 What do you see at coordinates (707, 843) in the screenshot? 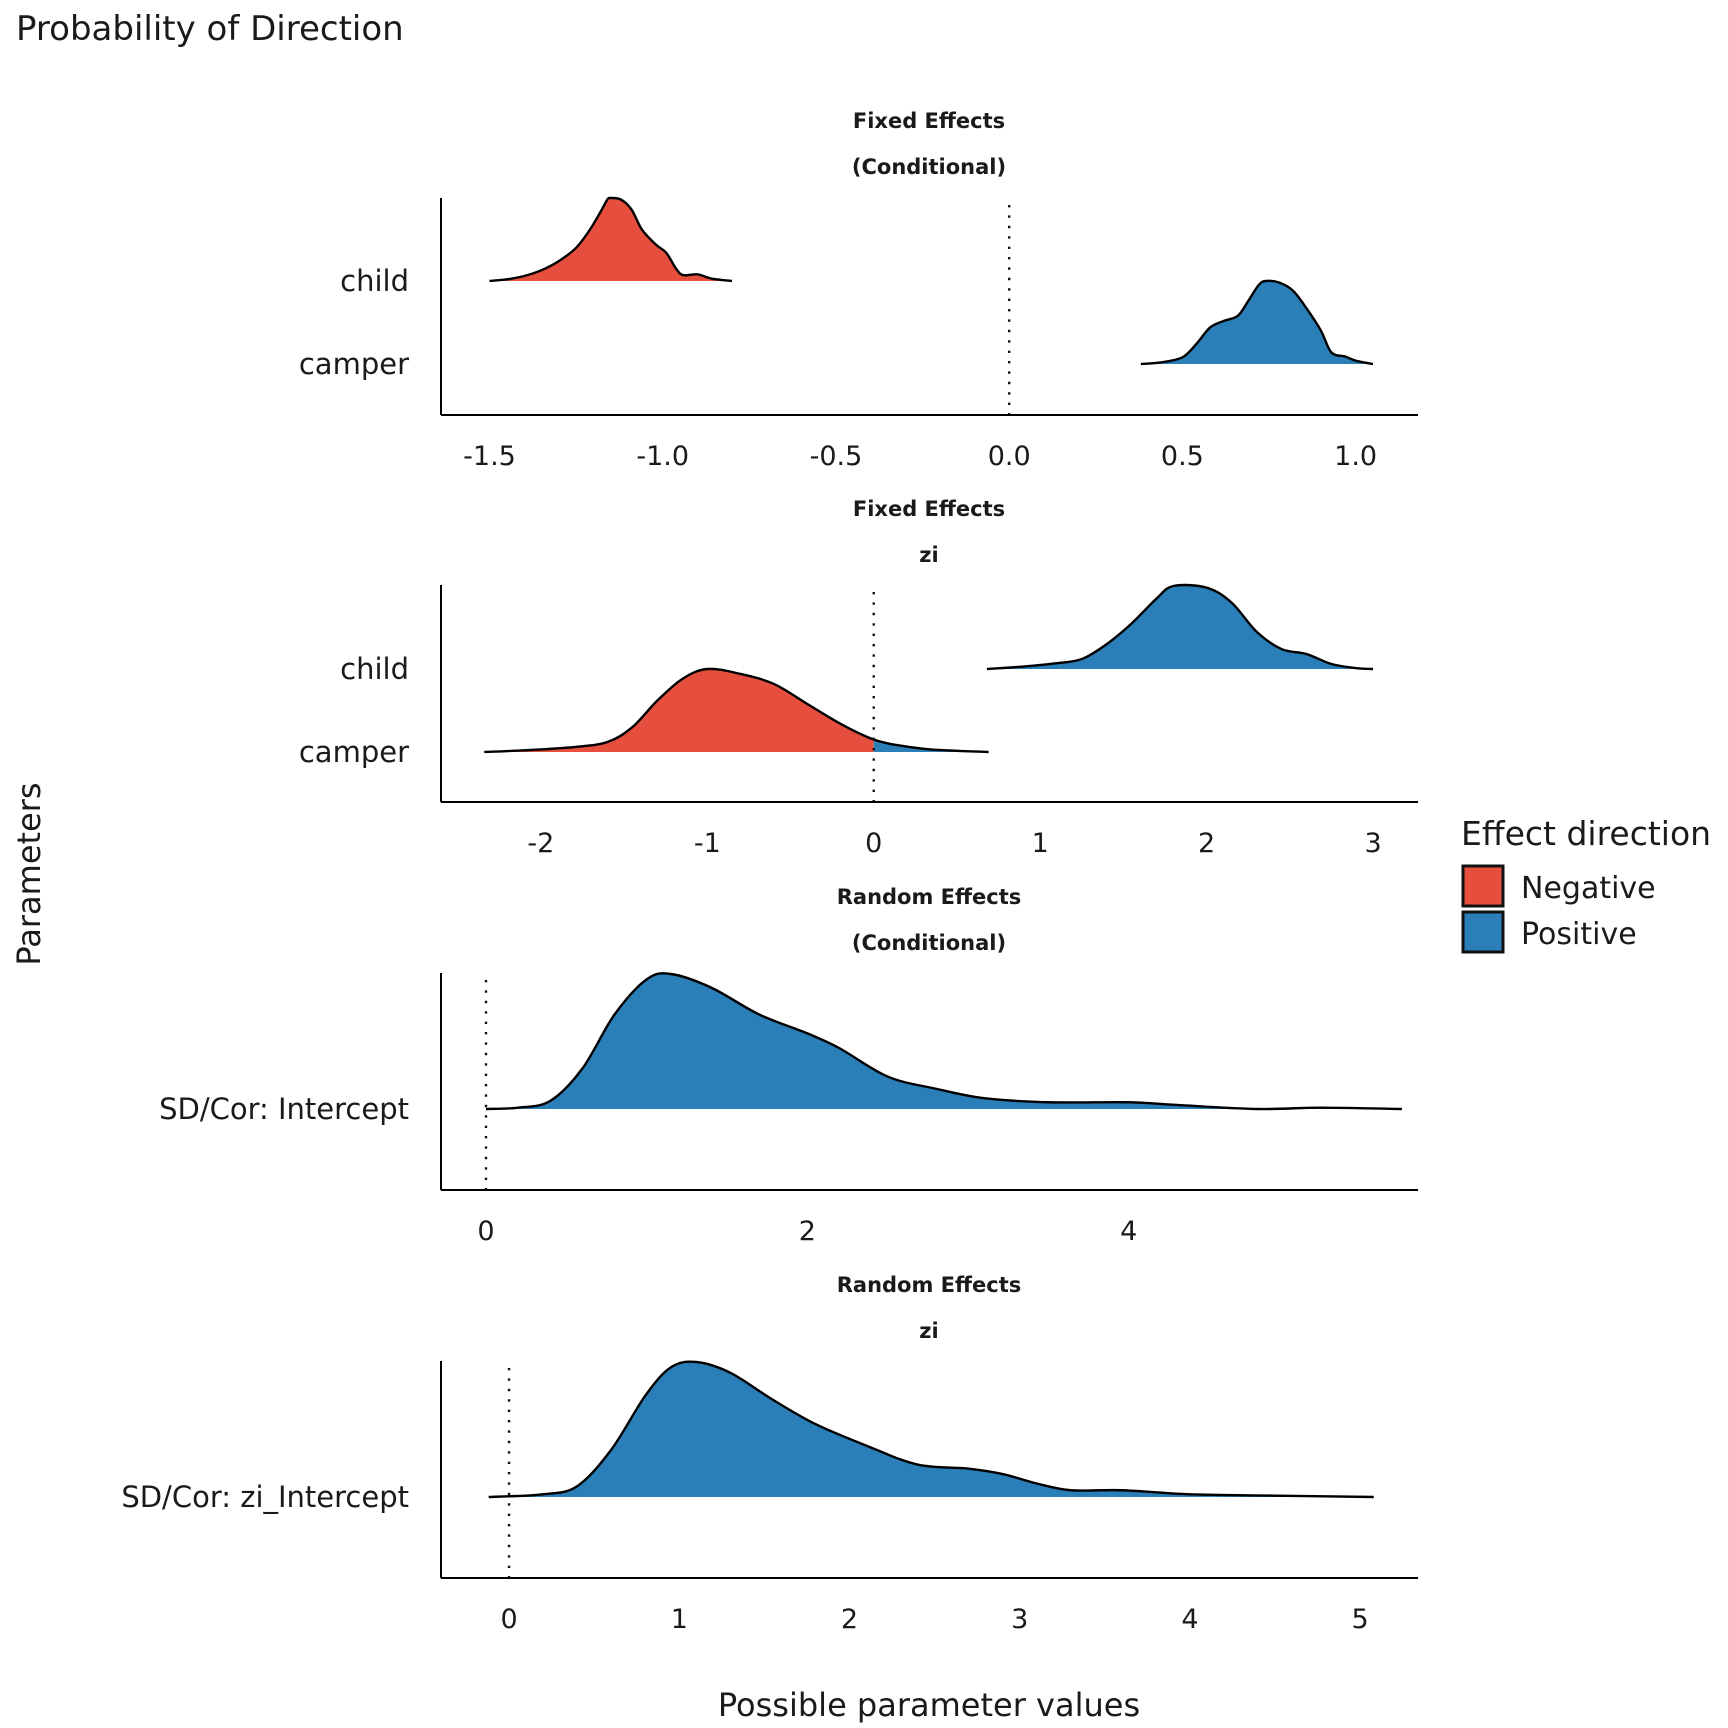
I see `x-tick-label: -1` at bounding box center [707, 843].